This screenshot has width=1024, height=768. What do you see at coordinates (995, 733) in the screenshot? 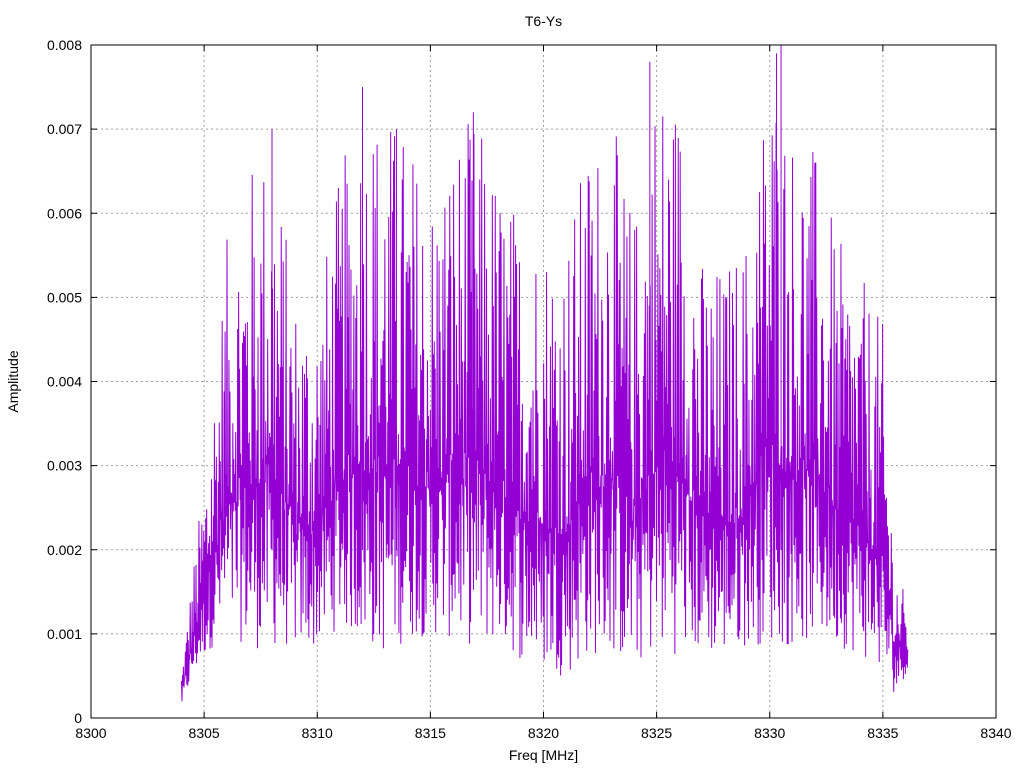
I see `x-tick-label: 8340` at bounding box center [995, 733].